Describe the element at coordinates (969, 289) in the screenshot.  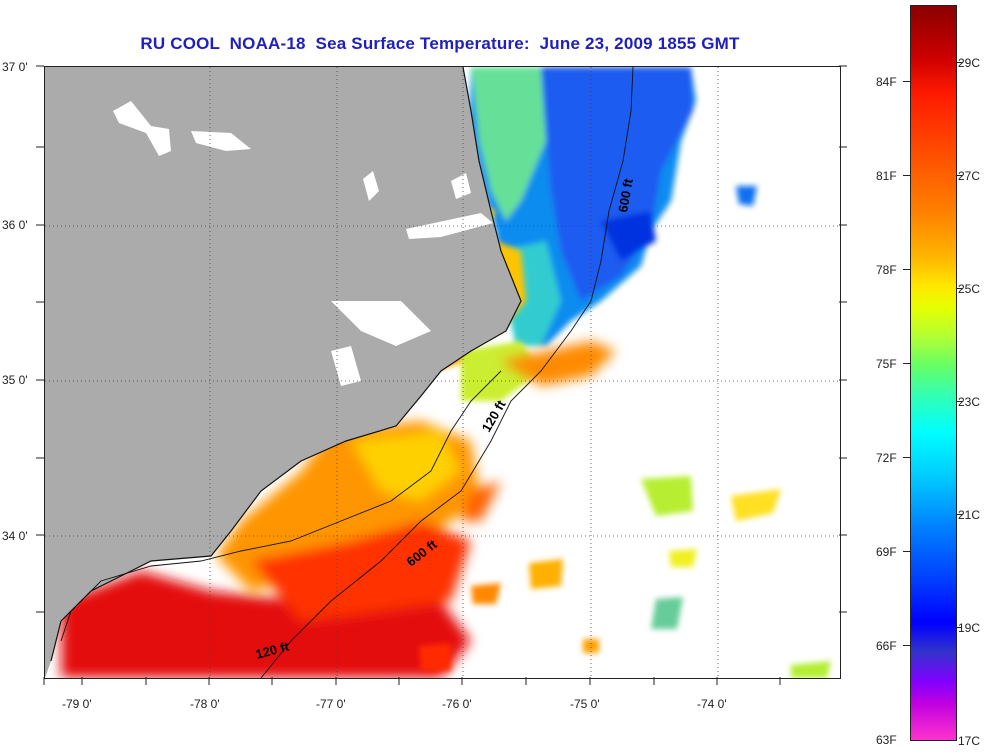
I see `colorbar-c-25: 25C` at that location.